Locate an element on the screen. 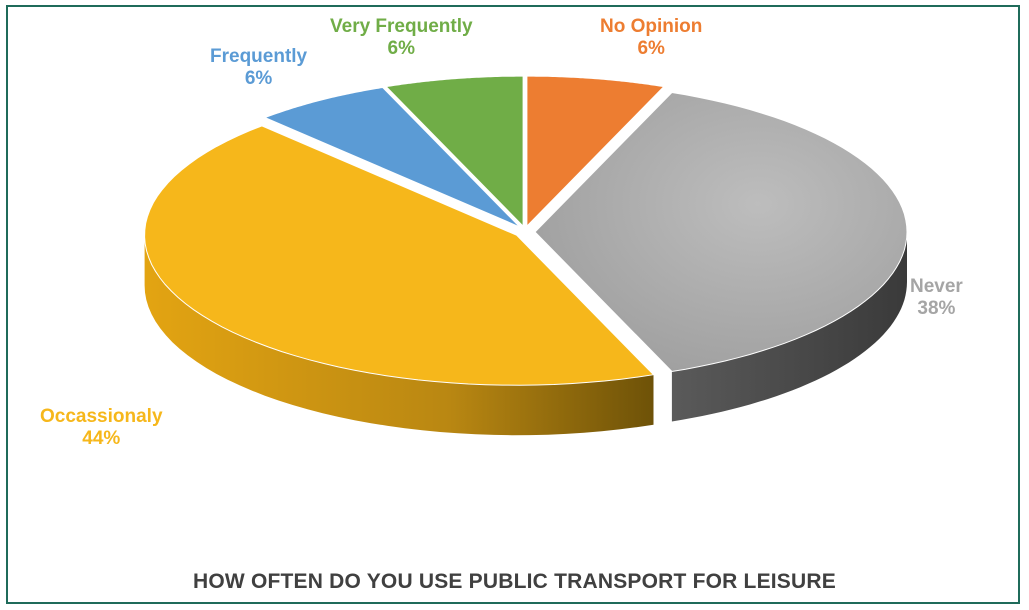 This screenshot has width=1029, height=610. slice-percent: 38% is located at coordinates (936, 308).